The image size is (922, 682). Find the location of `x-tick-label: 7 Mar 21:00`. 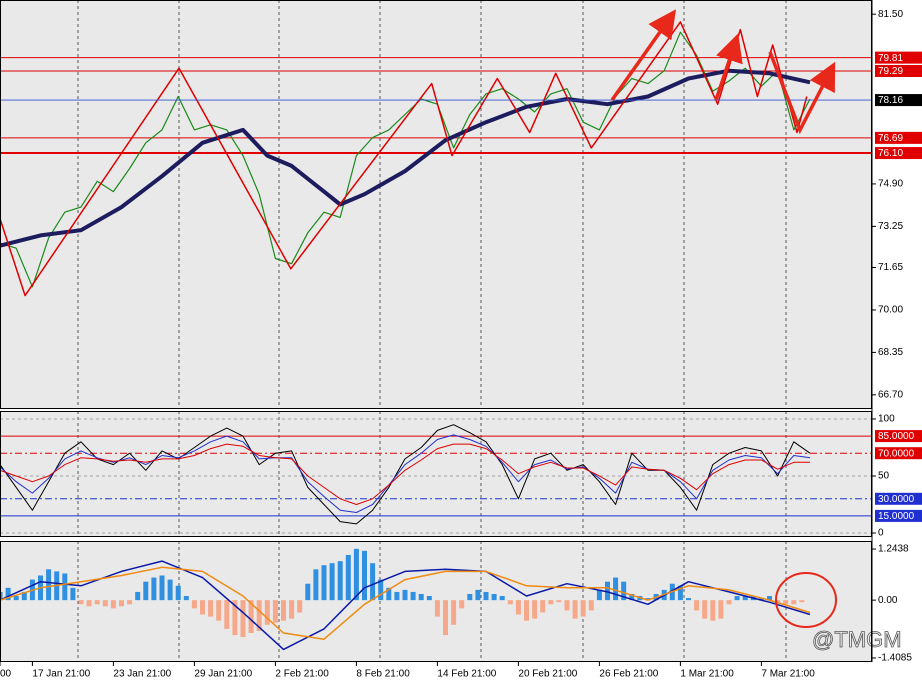

x-tick-label: 7 Mar 21:00 is located at coordinates (788, 674).